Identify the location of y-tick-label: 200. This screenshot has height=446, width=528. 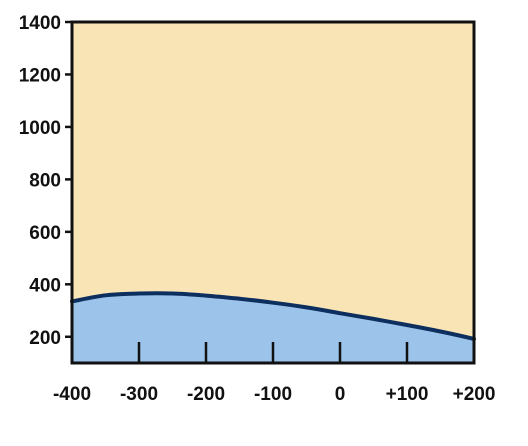
(45, 338).